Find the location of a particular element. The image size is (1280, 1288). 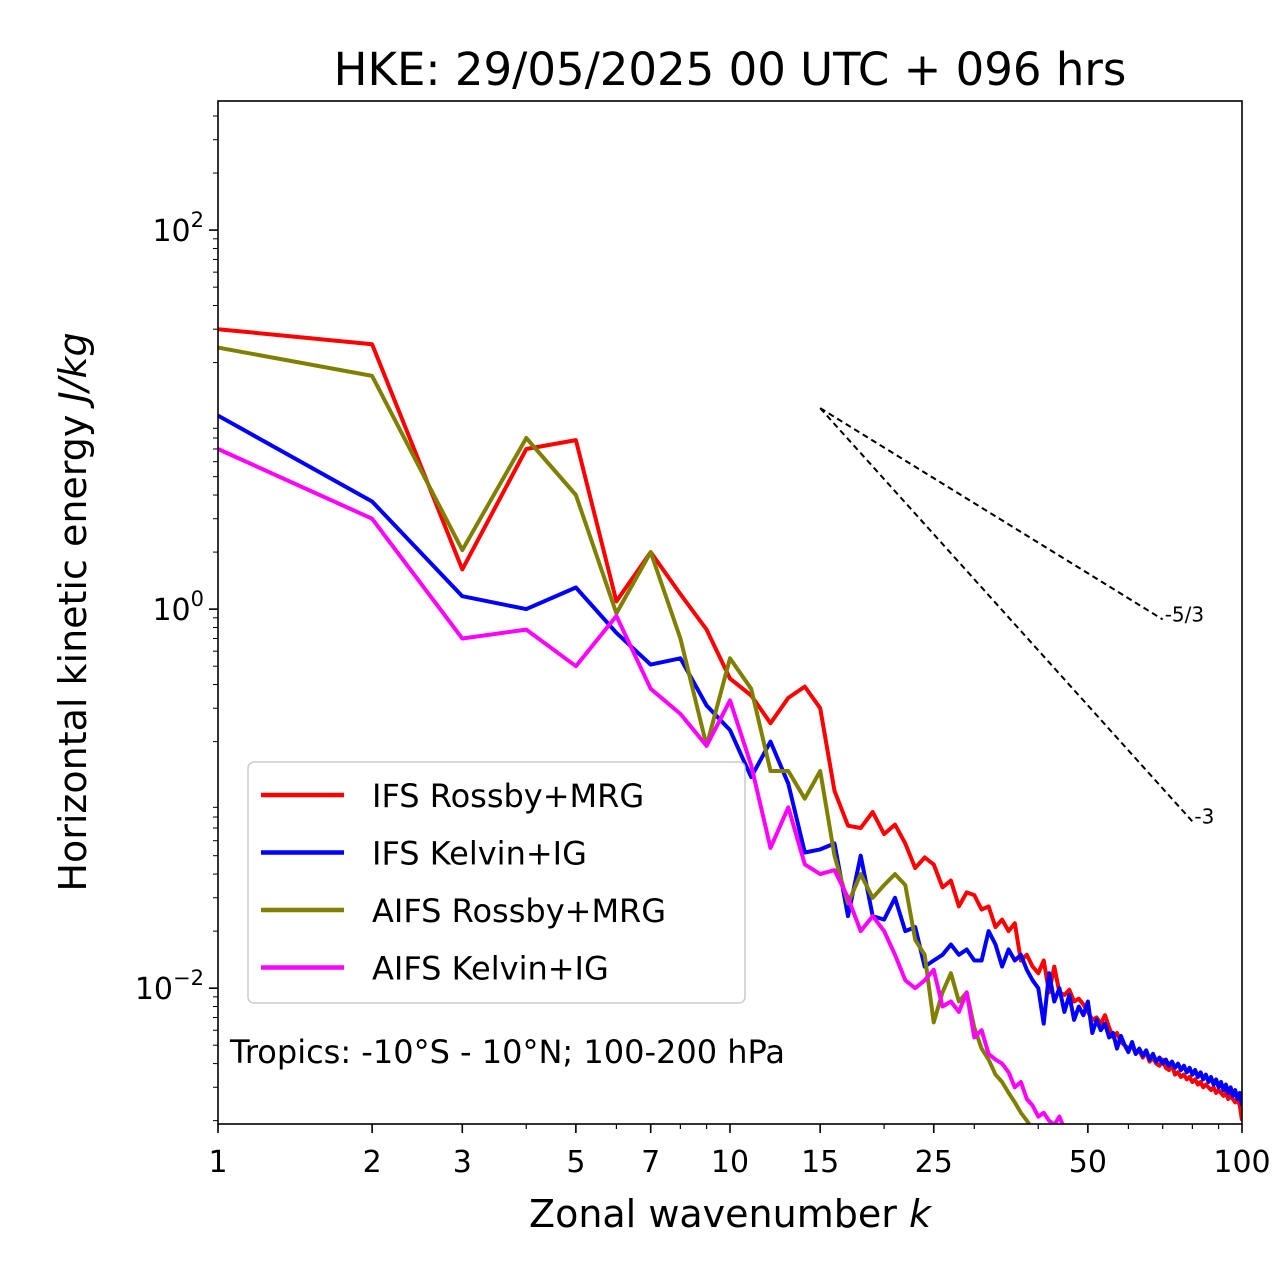

x-tick-label: 7 is located at coordinates (650, 1162).